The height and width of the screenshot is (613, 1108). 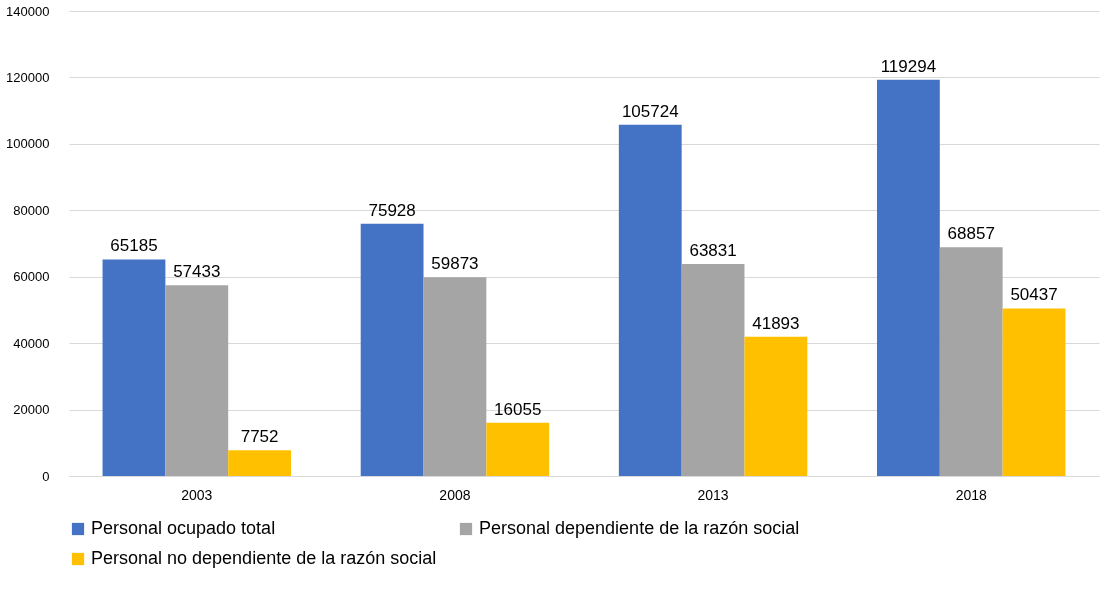 What do you see at coordinates (183, 528) in the screenshot?
I see `legend-label: Personal ocupado total` at bounding box center [183, 528].